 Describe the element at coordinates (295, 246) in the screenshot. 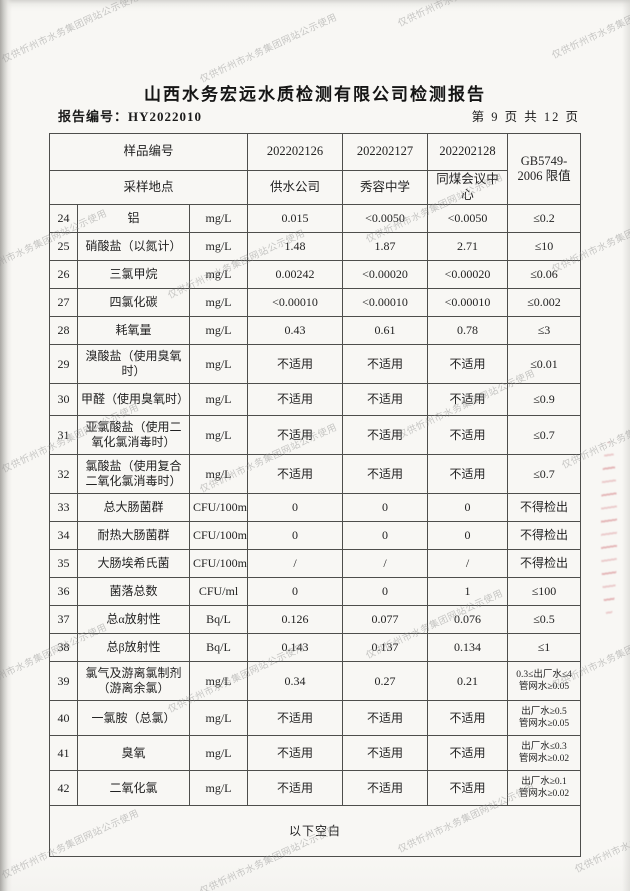

I see `sample-1-value-cell: 1.48` at that location.